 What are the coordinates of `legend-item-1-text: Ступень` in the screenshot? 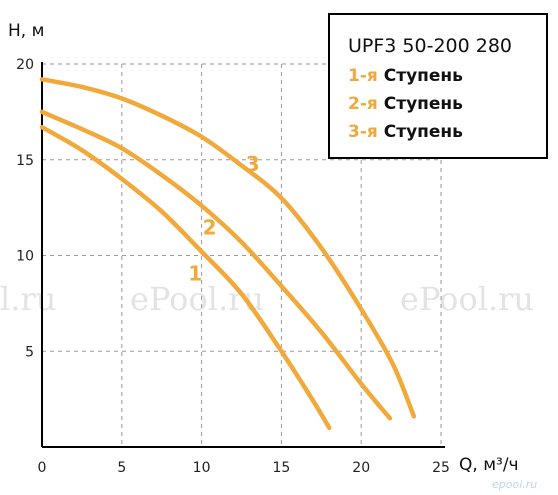 It's located at (423, 76).